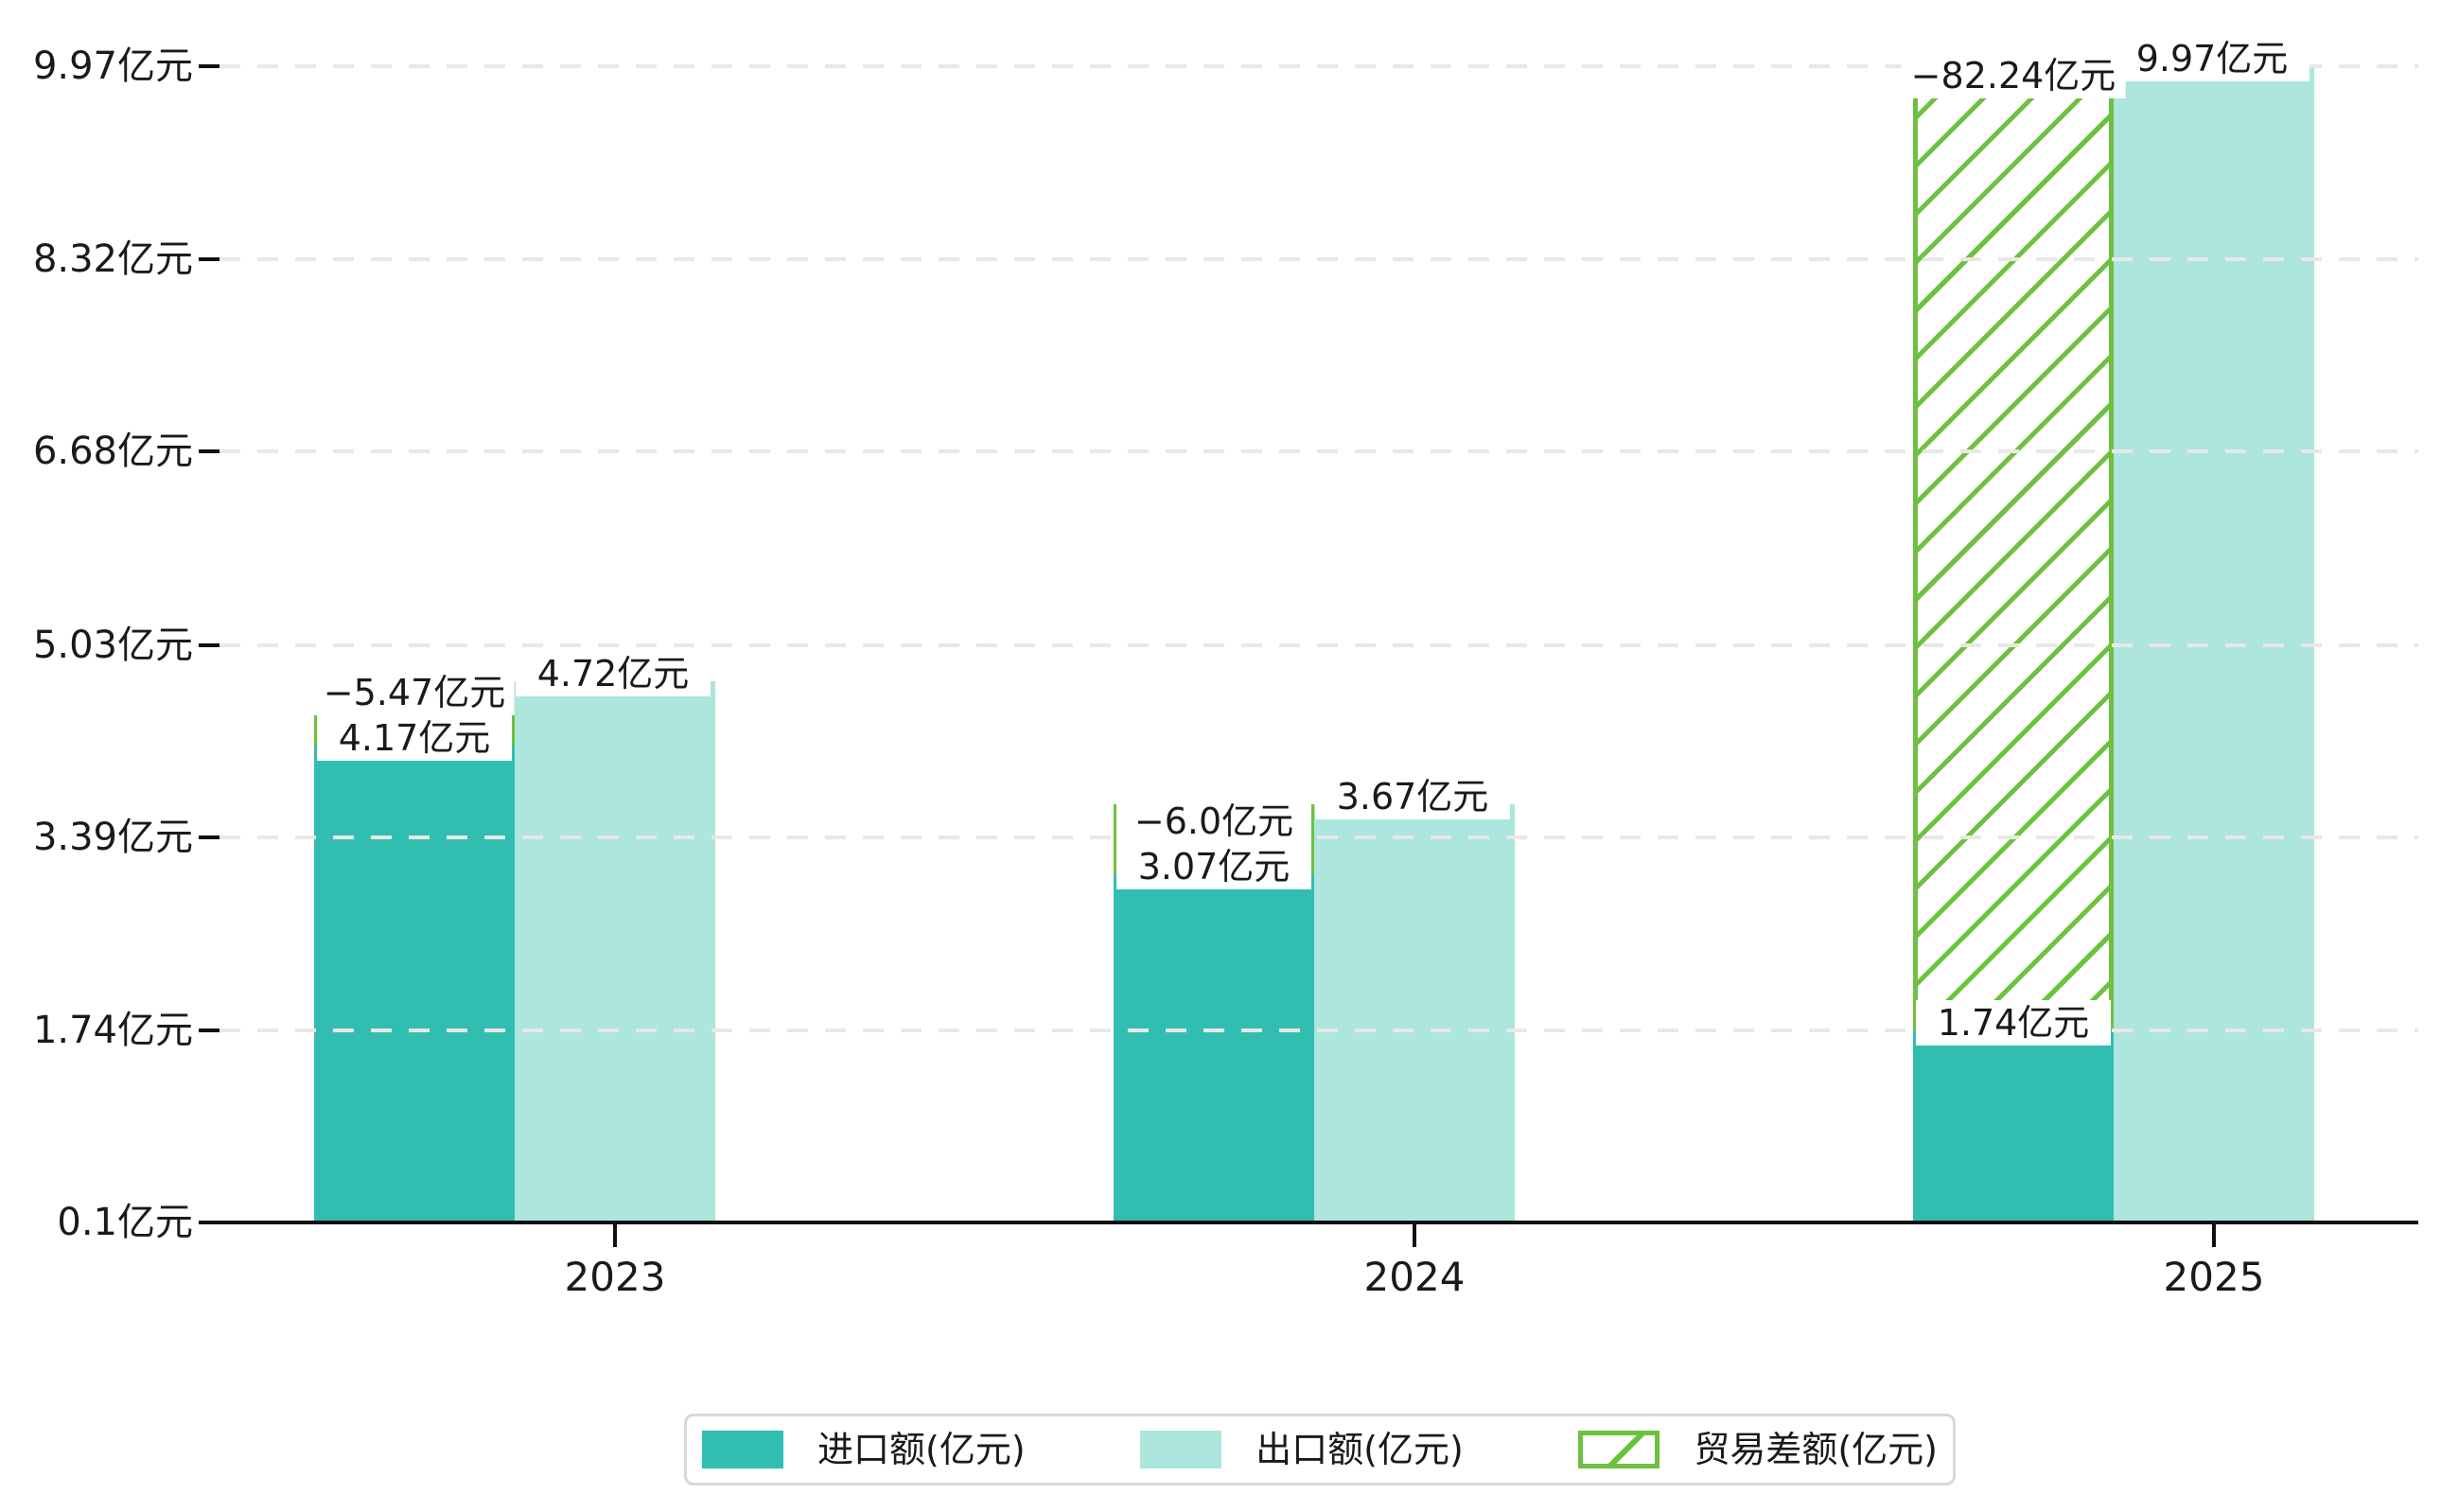 This screenshot has height=1512, width=2441. What do you see at coordinates (1360, 1449) in the screenshot?
I see `legend-label: 出口额(亿元)` at bounding box center [1360, 1449].